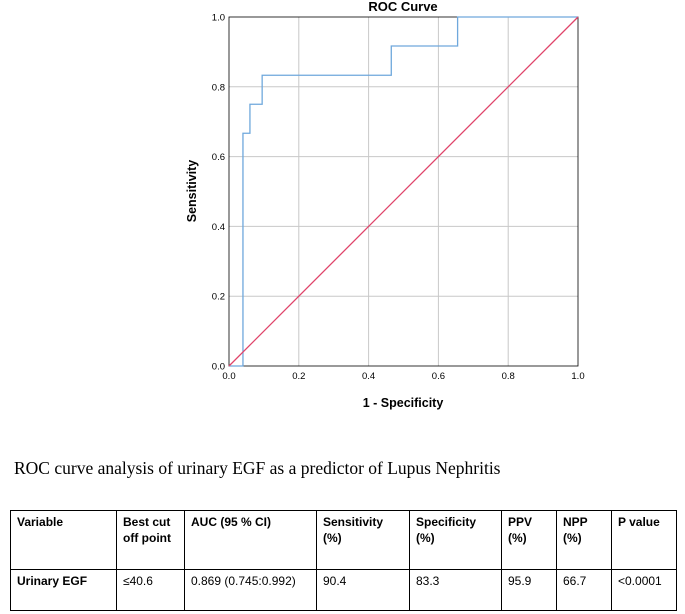  What do you see at coordinates (218, 87) in the screenshot?
I see `y-tick-label: 0.8` at bounding box center [218, 87].